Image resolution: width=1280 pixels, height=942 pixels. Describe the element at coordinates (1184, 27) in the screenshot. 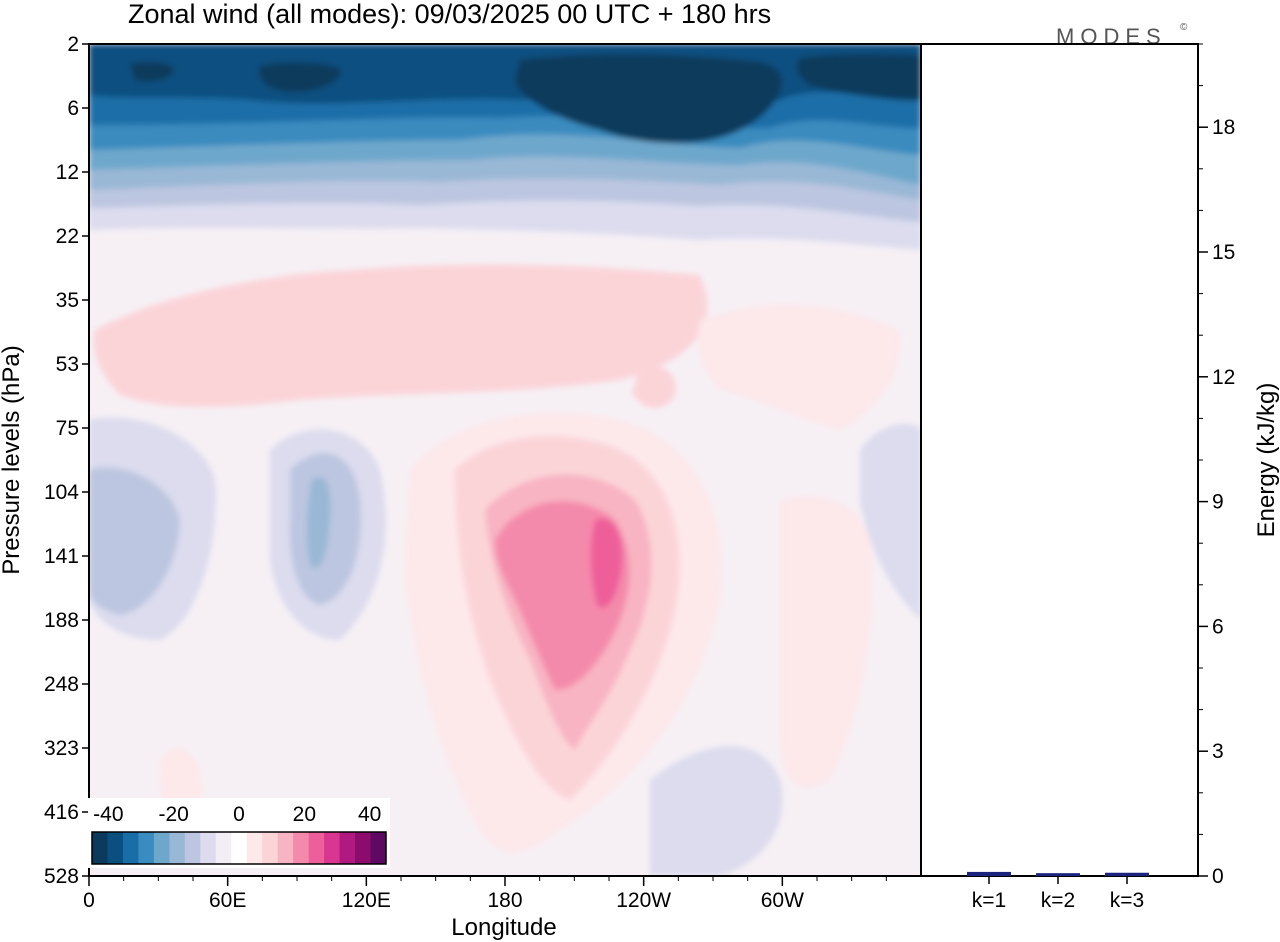

I see `logo-copyright-mark: ©` at that location.